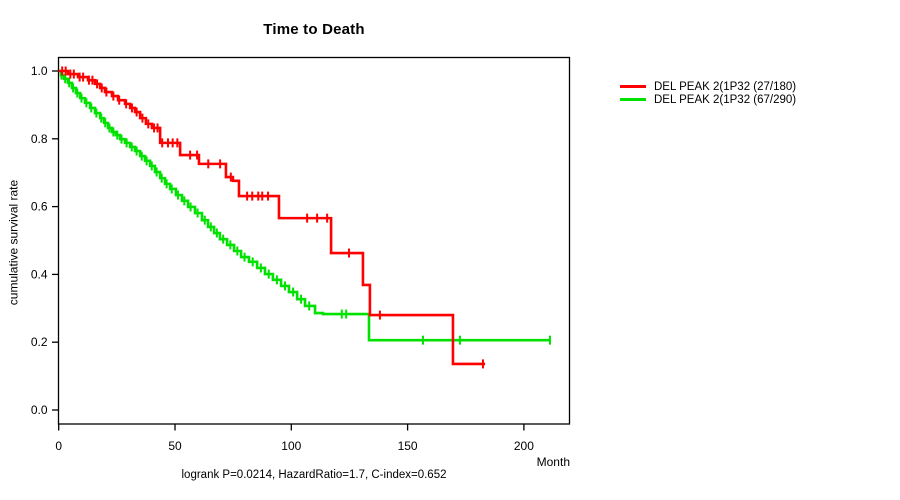 The width and height of the screenshot is (900, 500). Describe the element at coordinates (39, 274) in the screenshot. I see `y-tick-label: 0.4` at that location.